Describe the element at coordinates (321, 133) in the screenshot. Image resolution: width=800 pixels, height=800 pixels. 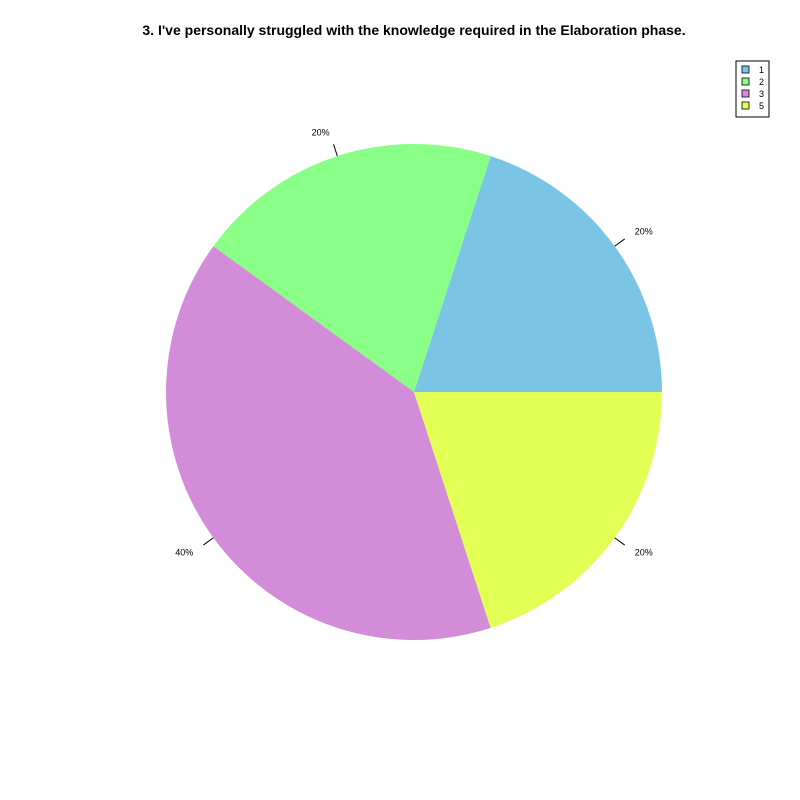
I see `pie-label-2: 20%` at that location.